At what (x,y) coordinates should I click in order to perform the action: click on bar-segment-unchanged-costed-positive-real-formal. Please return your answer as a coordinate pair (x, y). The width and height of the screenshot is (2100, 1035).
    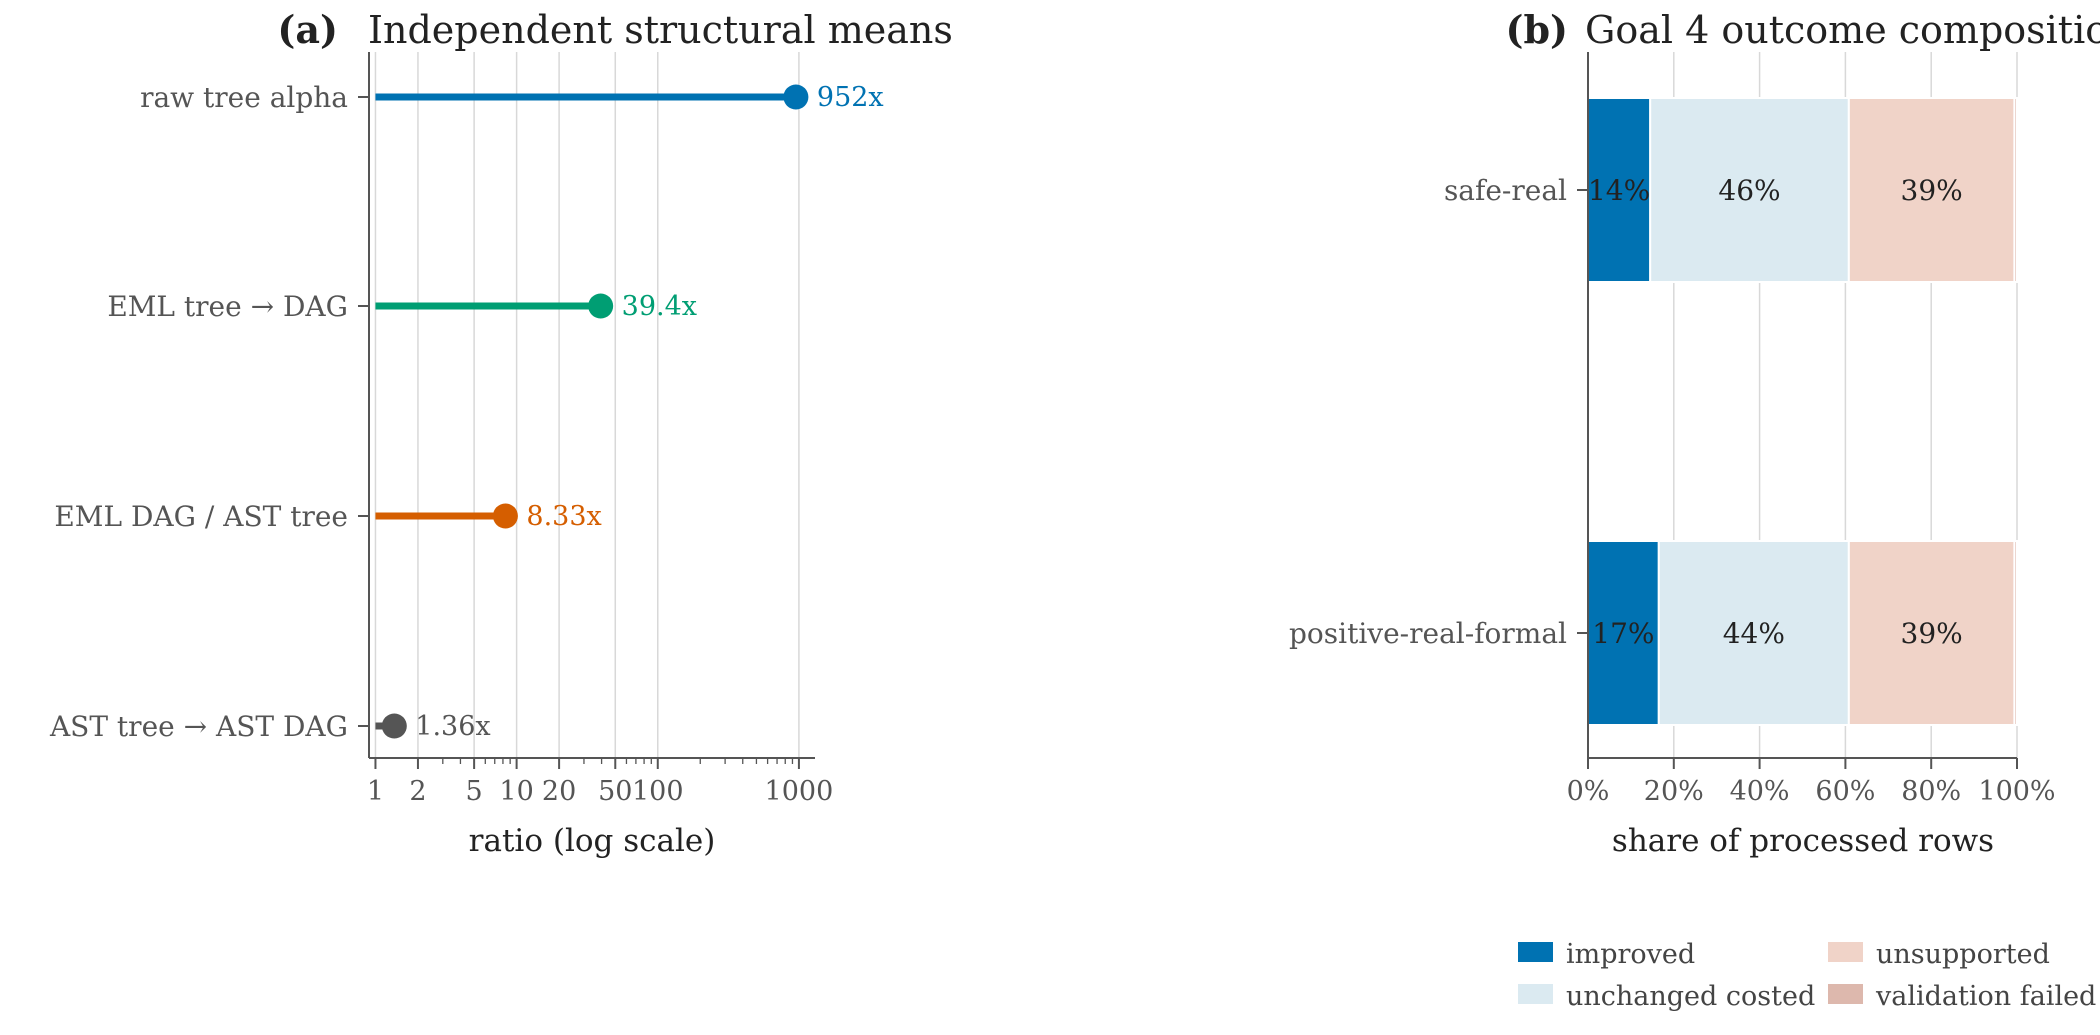
    Looking at the image, I should click on (1753, 633).